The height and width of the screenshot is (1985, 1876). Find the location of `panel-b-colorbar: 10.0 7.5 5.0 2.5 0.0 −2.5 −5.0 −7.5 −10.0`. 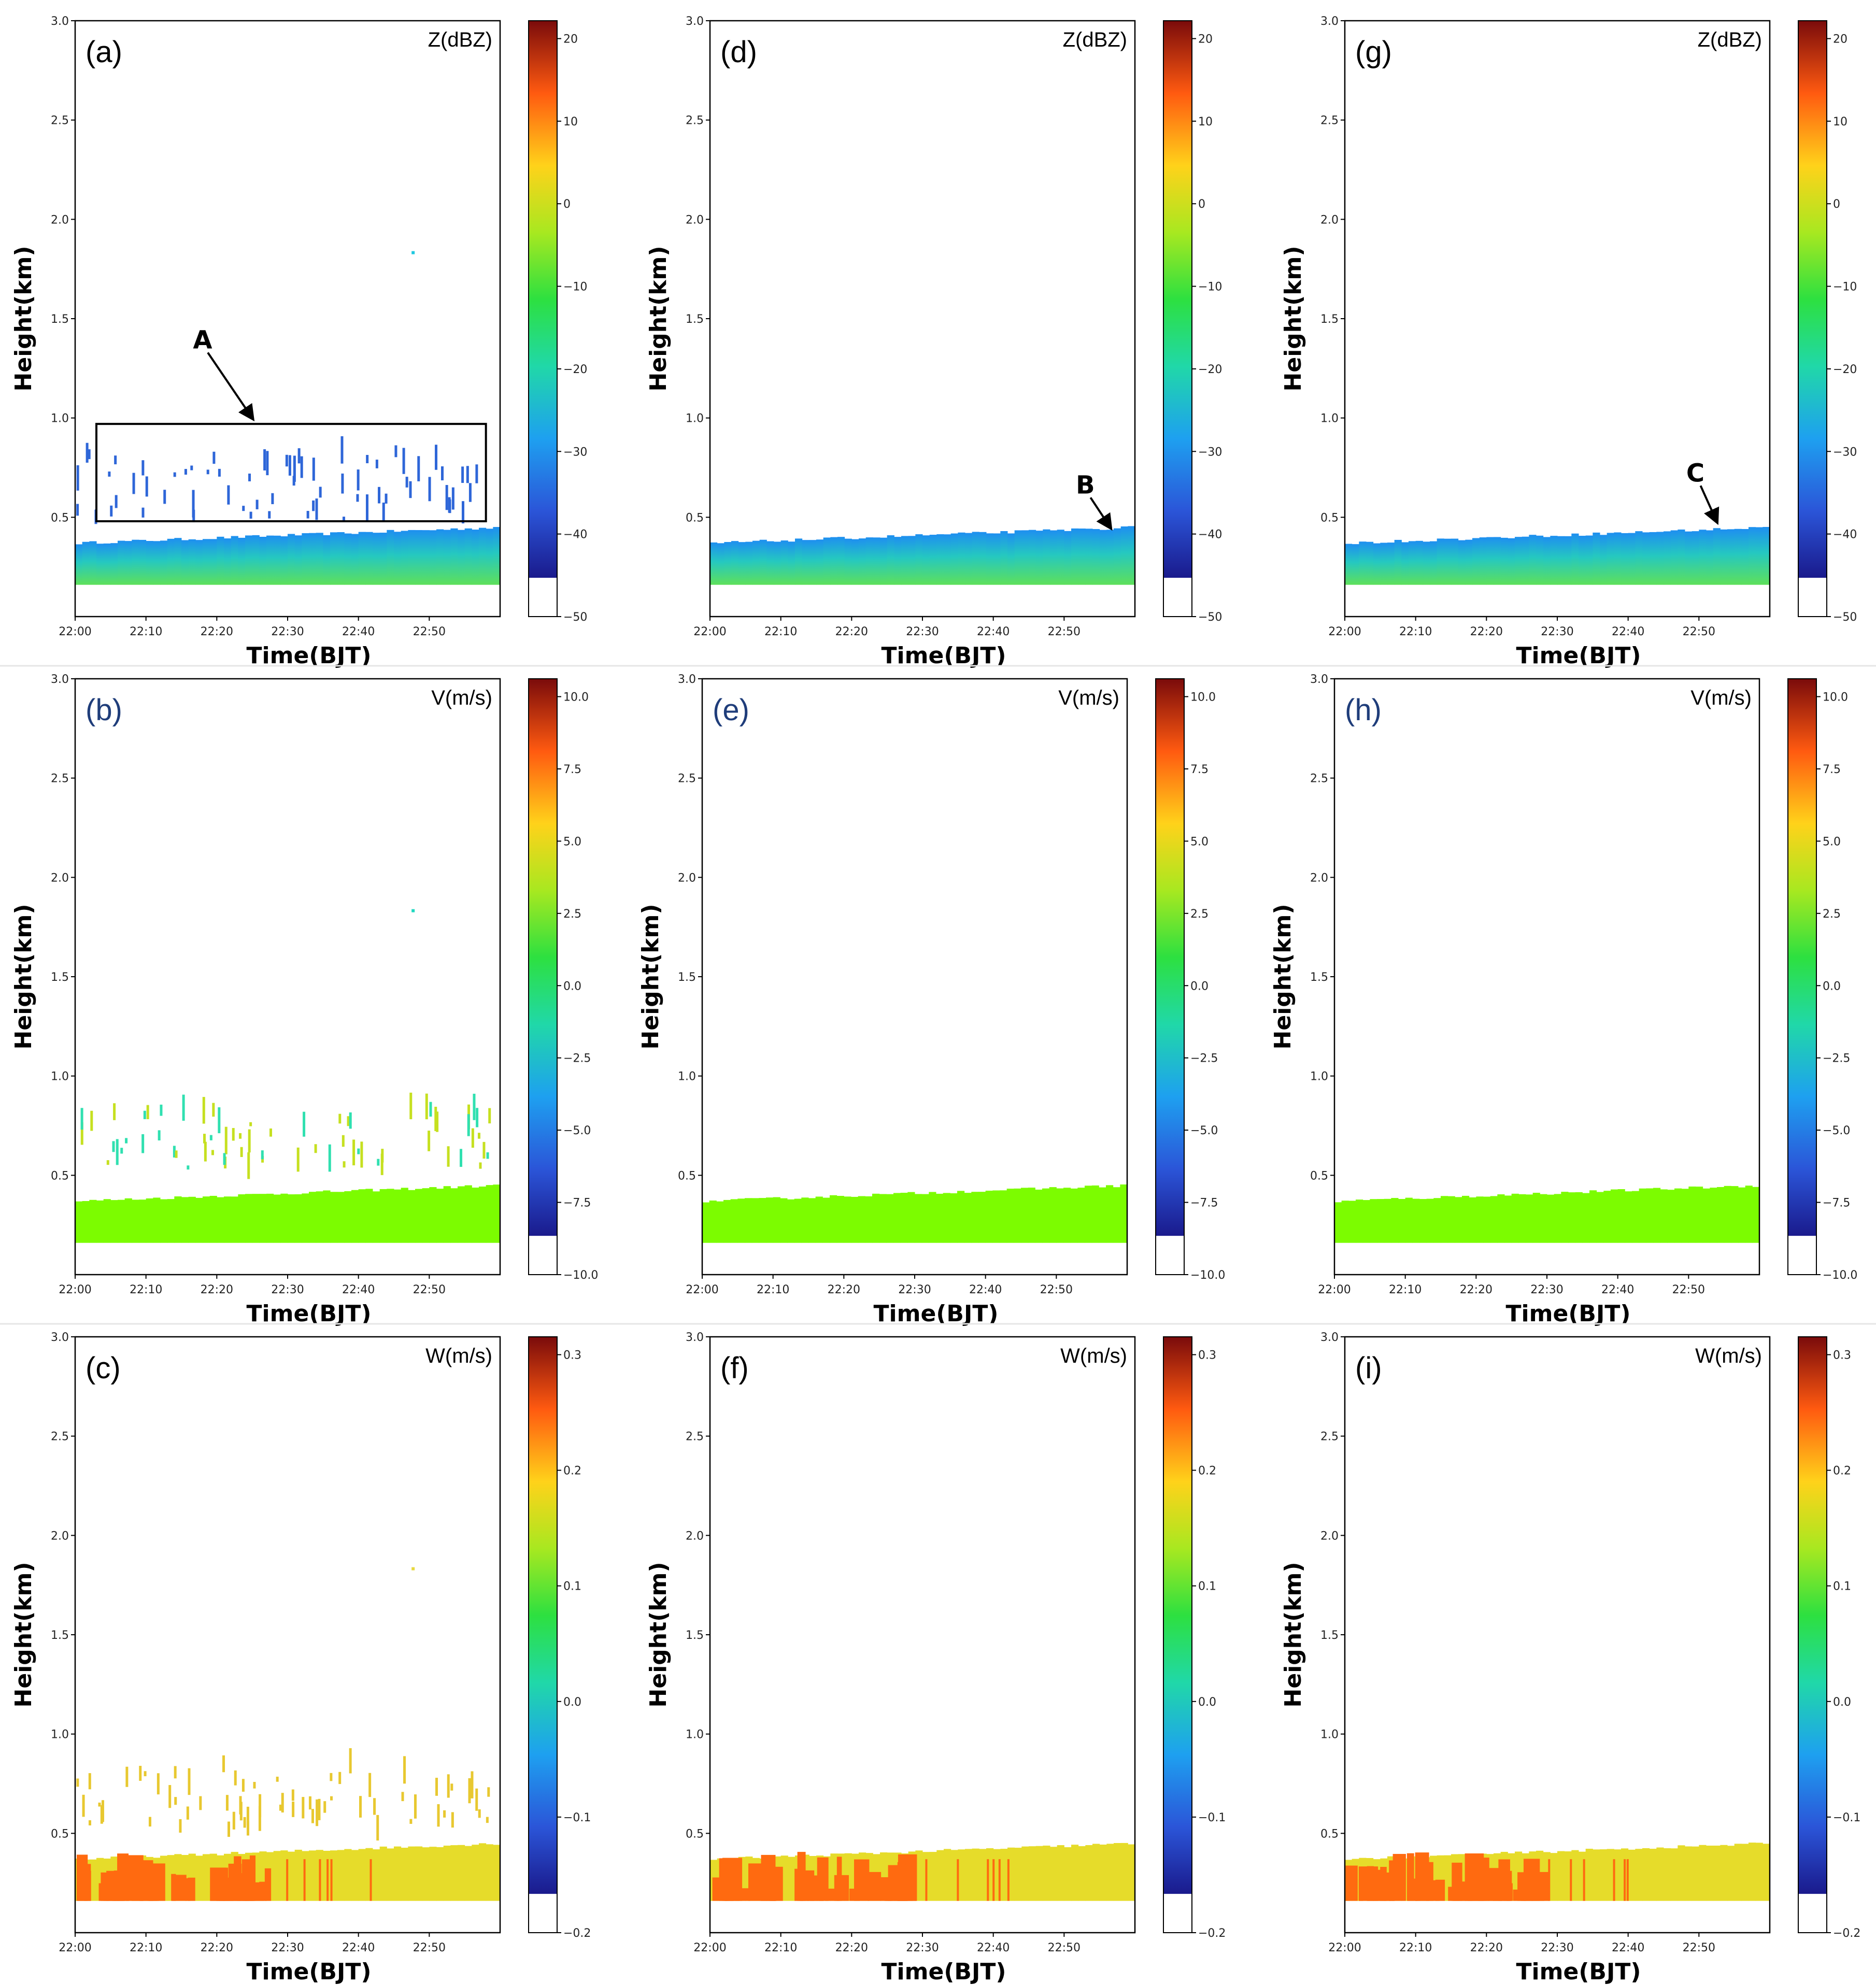

panel-b-colorbar: 10.0 7.5 5.0 2.5 0.0 −2.5 −5.0 −7.5 −10.0 is located at coordinates (563, 980).